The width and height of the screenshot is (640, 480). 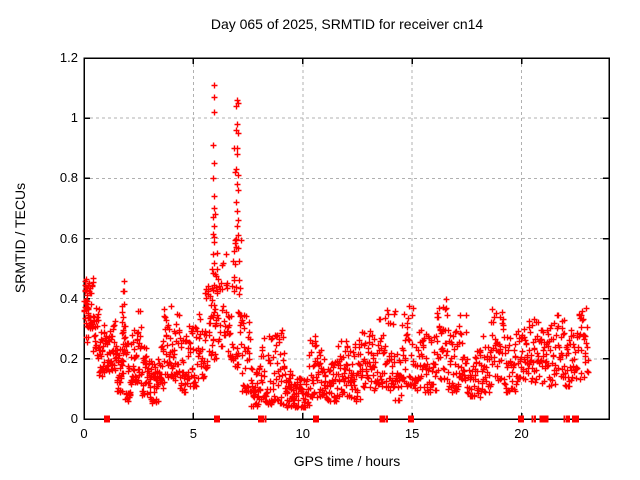 What do you see at coordinates (68, 178) in the screenshot?
I see `y-tick-label: 0.8` at bounding box center [68, 178].